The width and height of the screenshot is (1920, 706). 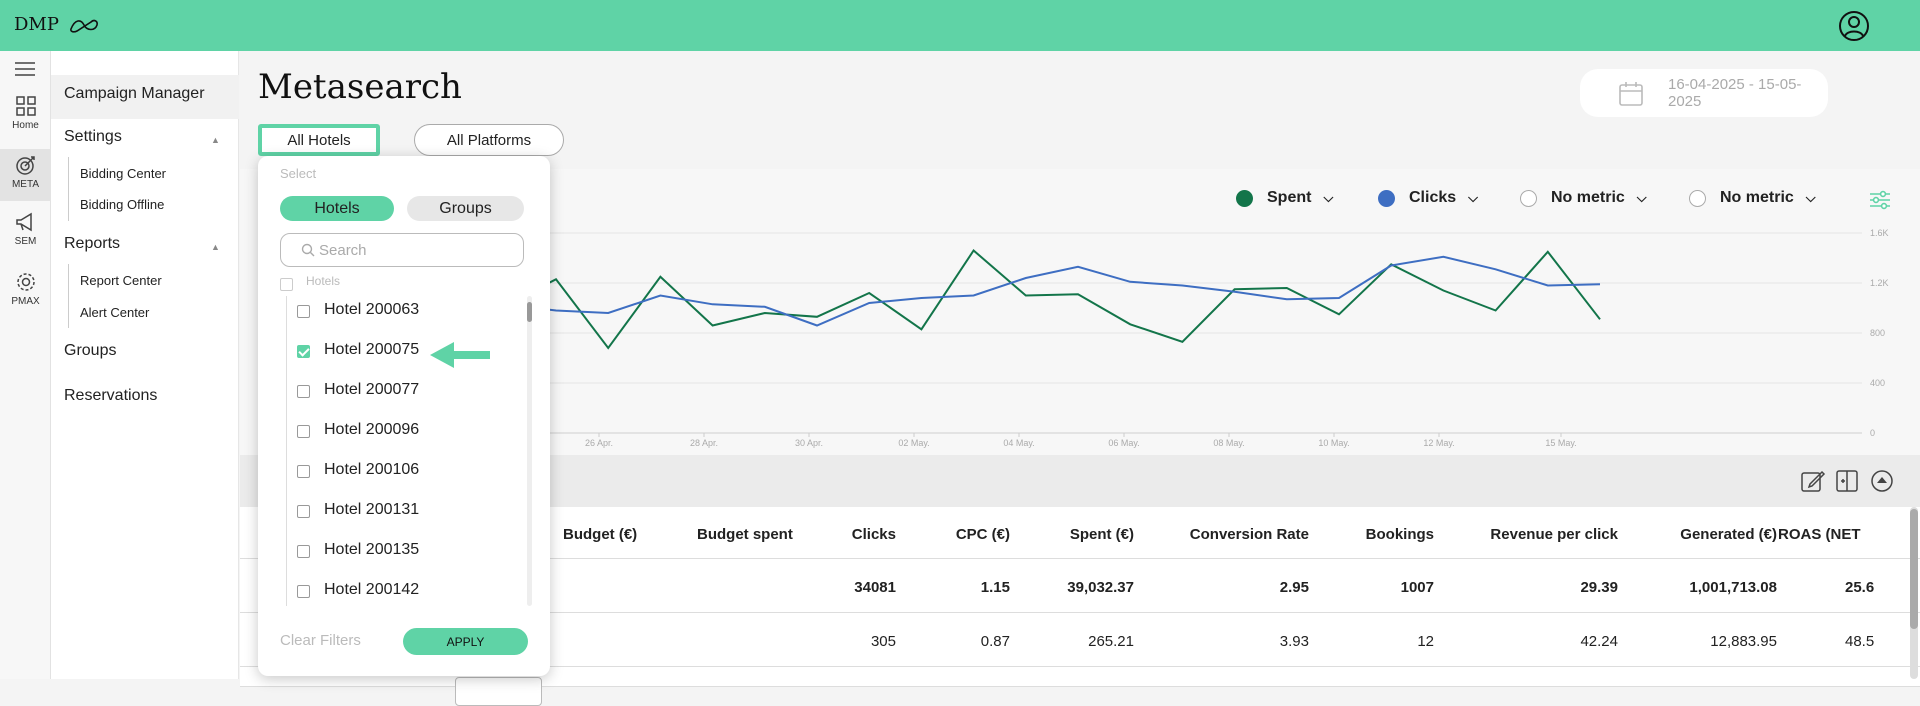 What do you see at coordinates (1733, 587) in the screenshot?
I see `table-cell: 1,001,713.08` at bounding box center [1733, 587].